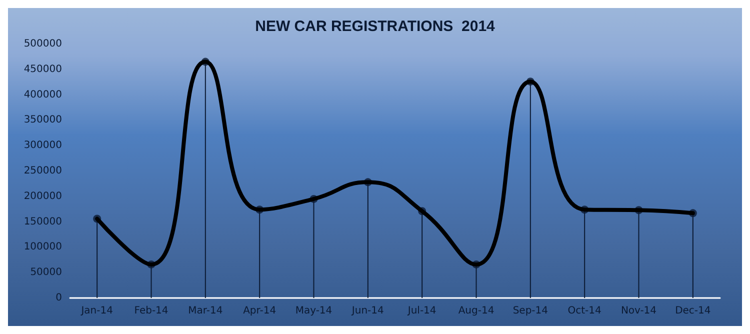  Describe the element at coordinates (96, 311) in the screenshot. I see `x-tick-label: Jan-14` at that location.